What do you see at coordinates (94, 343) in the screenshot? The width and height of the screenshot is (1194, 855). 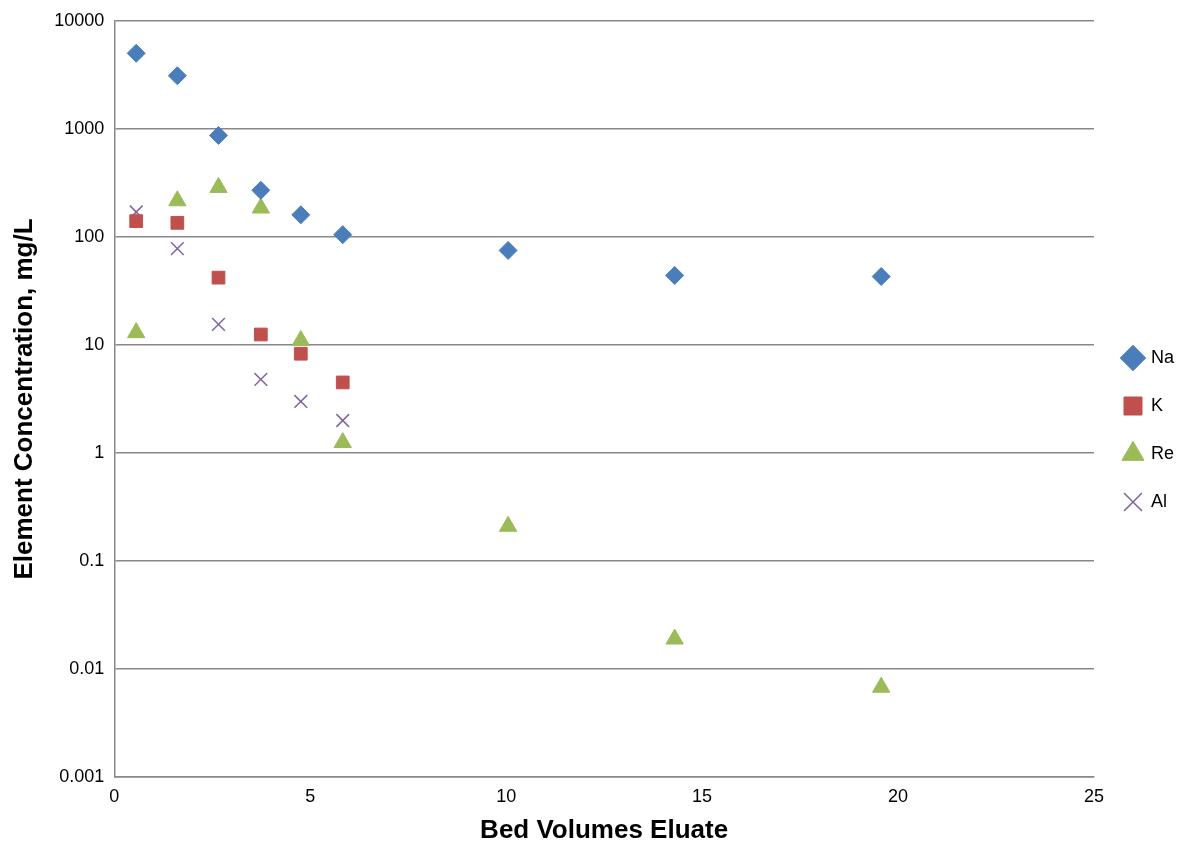 I see `y-tick-label: 10` at bounding box center [94, 343].